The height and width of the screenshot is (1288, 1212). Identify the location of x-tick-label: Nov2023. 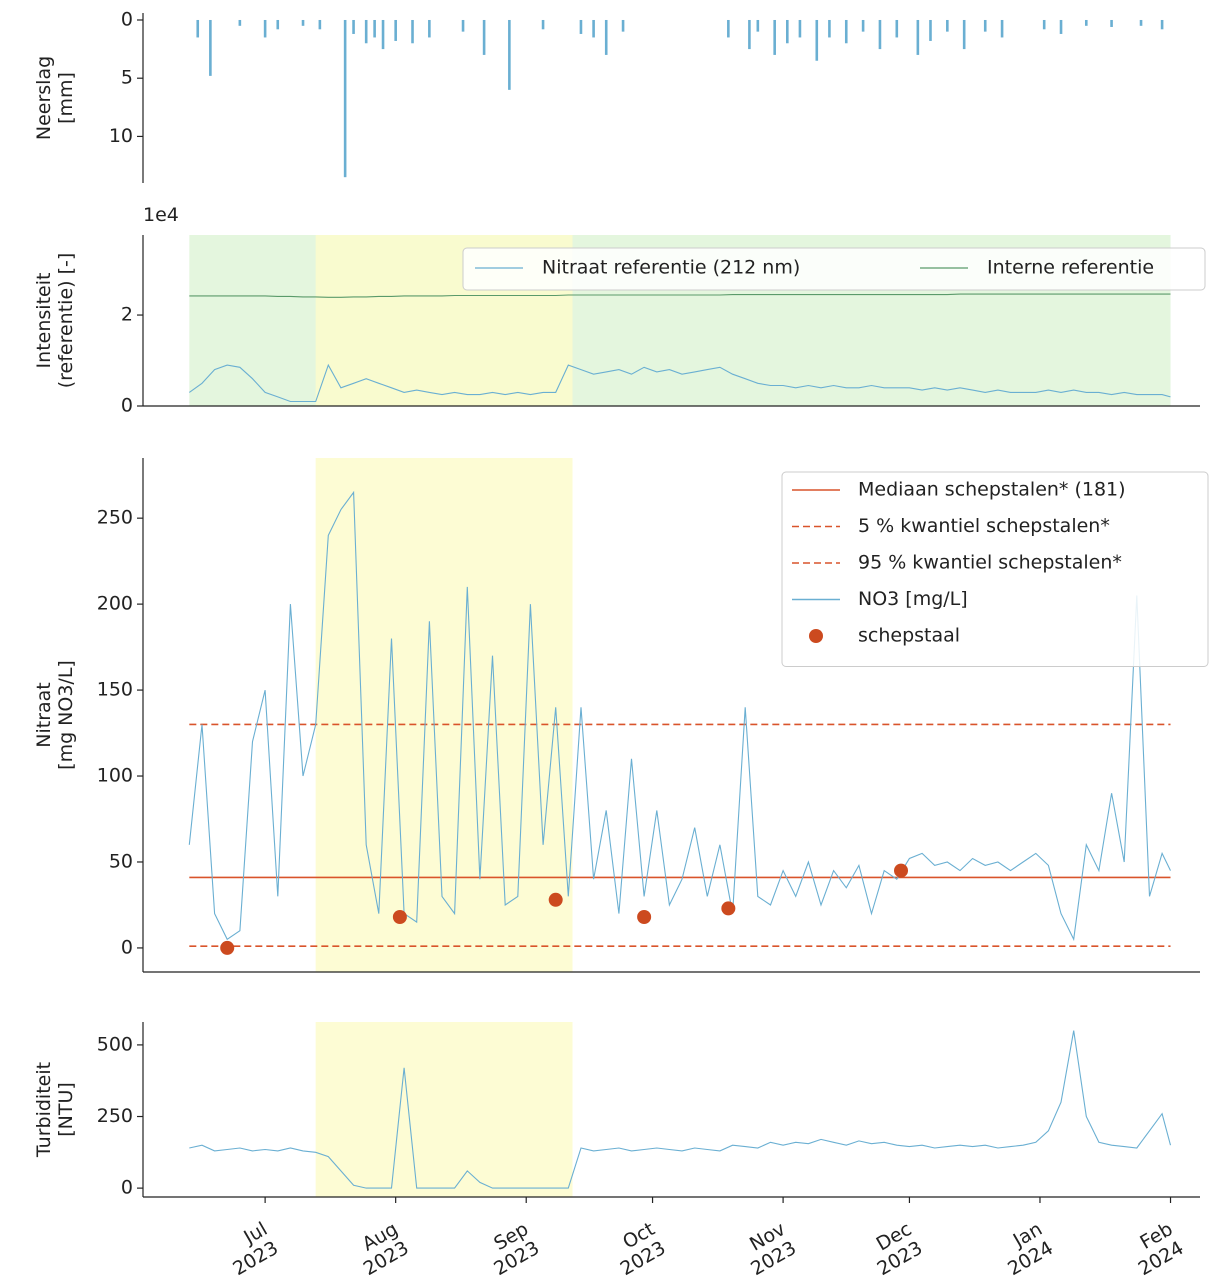
(768, 1249).